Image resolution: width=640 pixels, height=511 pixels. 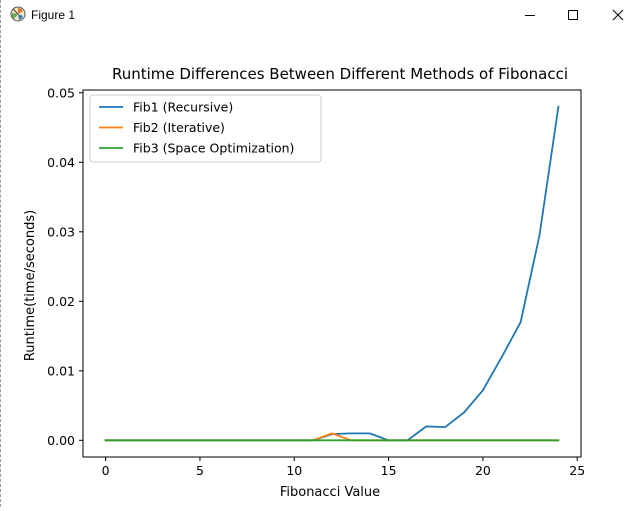 I want to click on window-title: Figure 1, so click(x=53, y=15).